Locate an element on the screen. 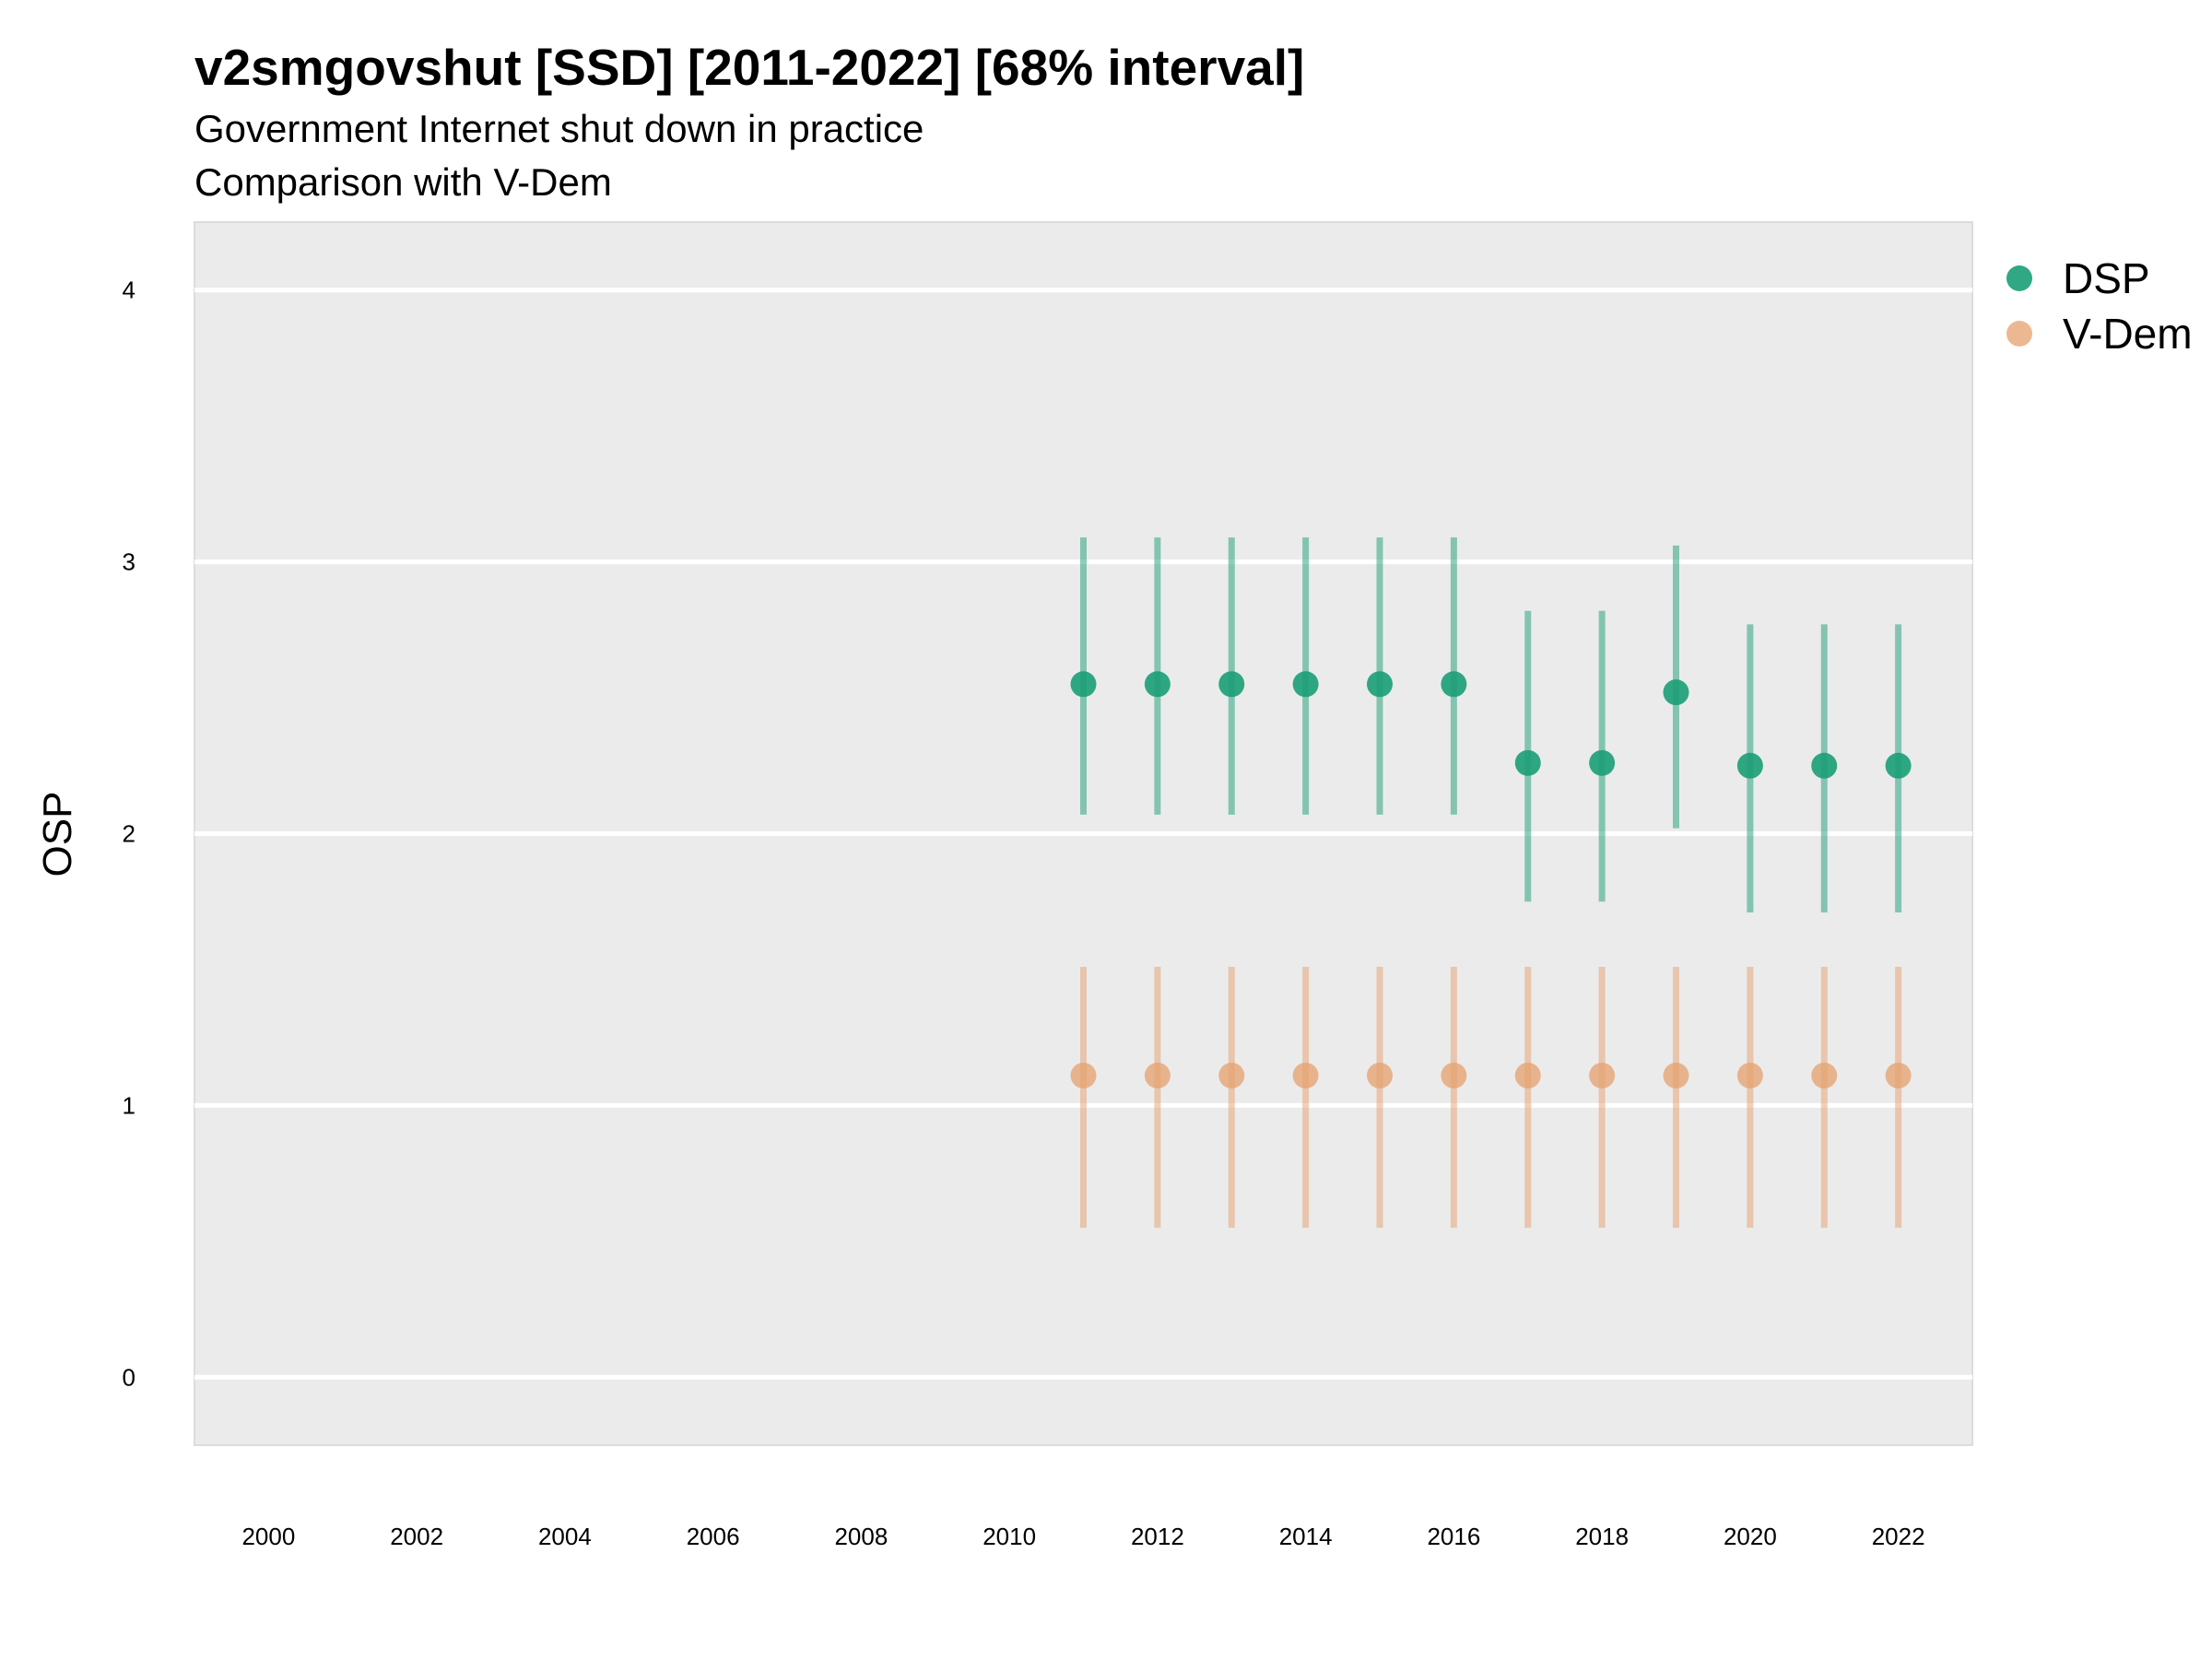 Image resolution: width=2212 pixels, height=1659 pixels. x-tick-label: 2018 is located at coordinates (1602, 1536).